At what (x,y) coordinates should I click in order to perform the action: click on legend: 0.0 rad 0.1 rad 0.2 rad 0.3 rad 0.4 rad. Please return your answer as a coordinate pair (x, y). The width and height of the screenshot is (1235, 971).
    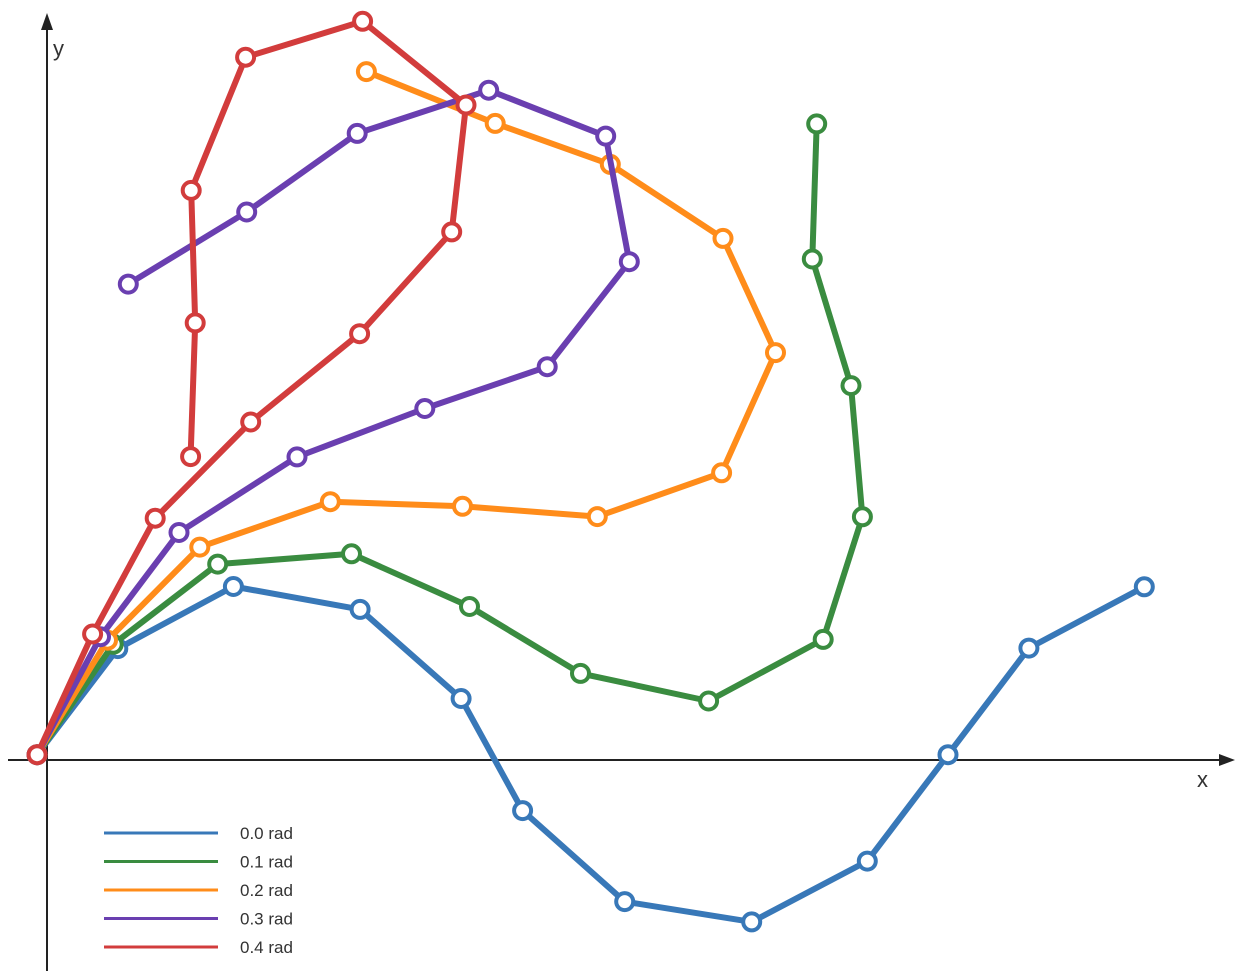
    Looking at the image, I should click on (198, 890).